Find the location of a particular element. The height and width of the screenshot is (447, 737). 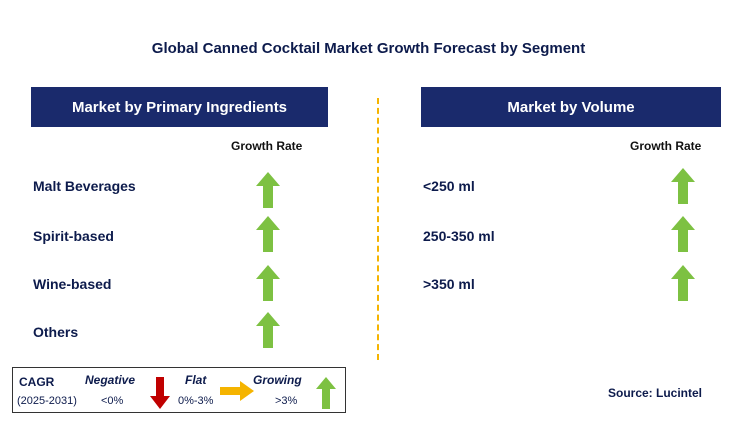

left-item-label: Others is located at coordinates (56, 332).